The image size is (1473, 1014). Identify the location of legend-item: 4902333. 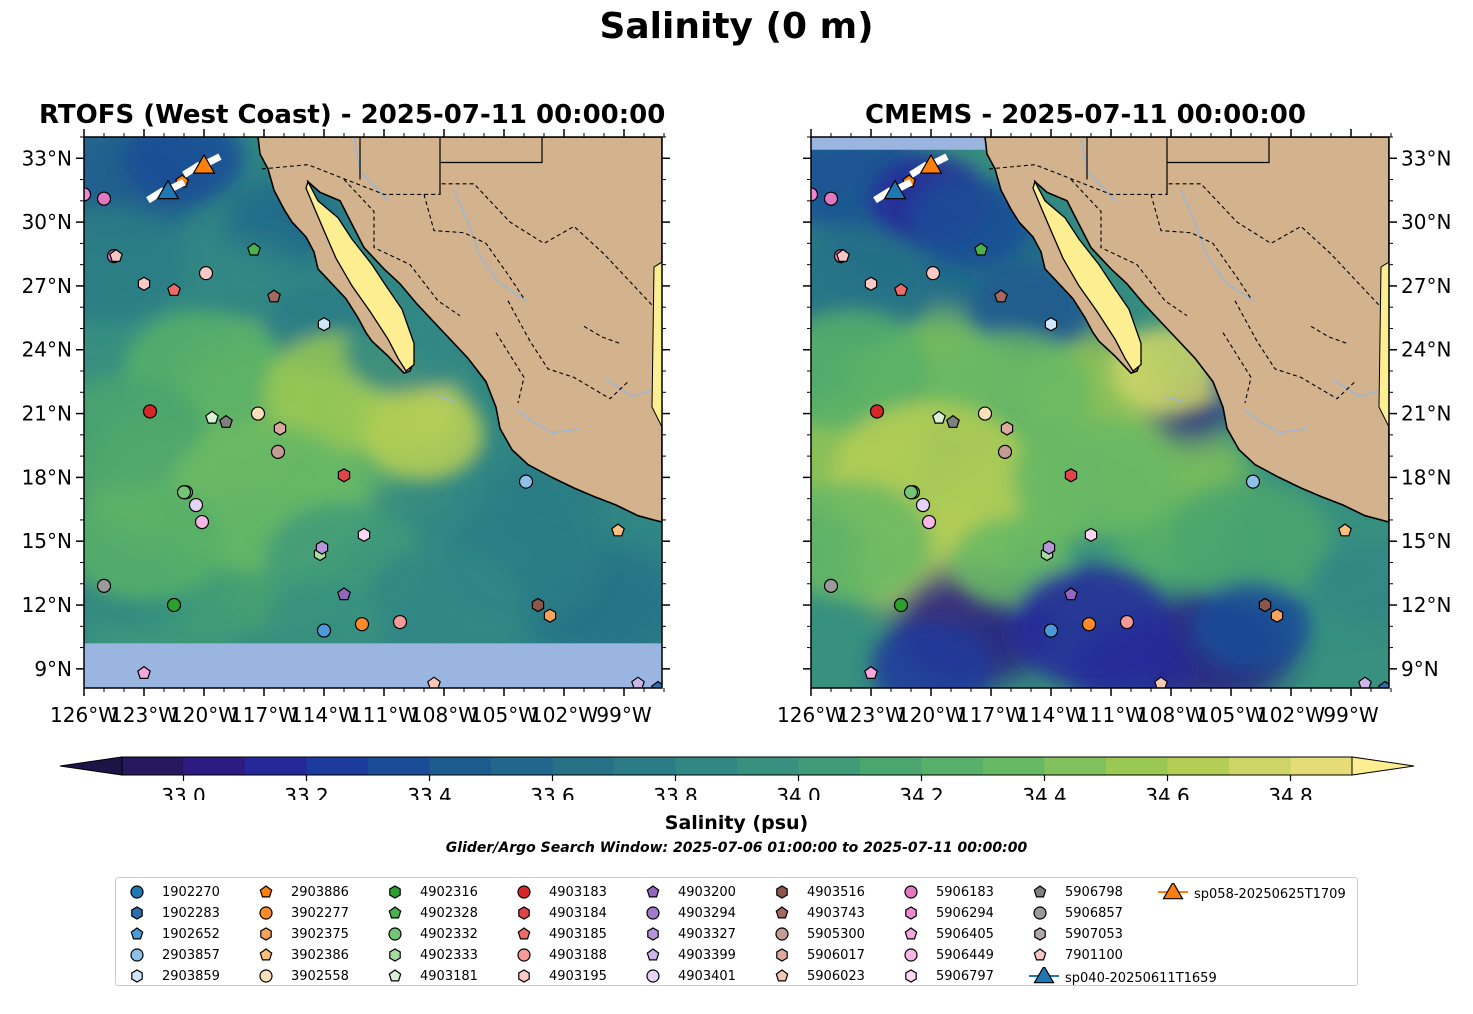
(431, 955).